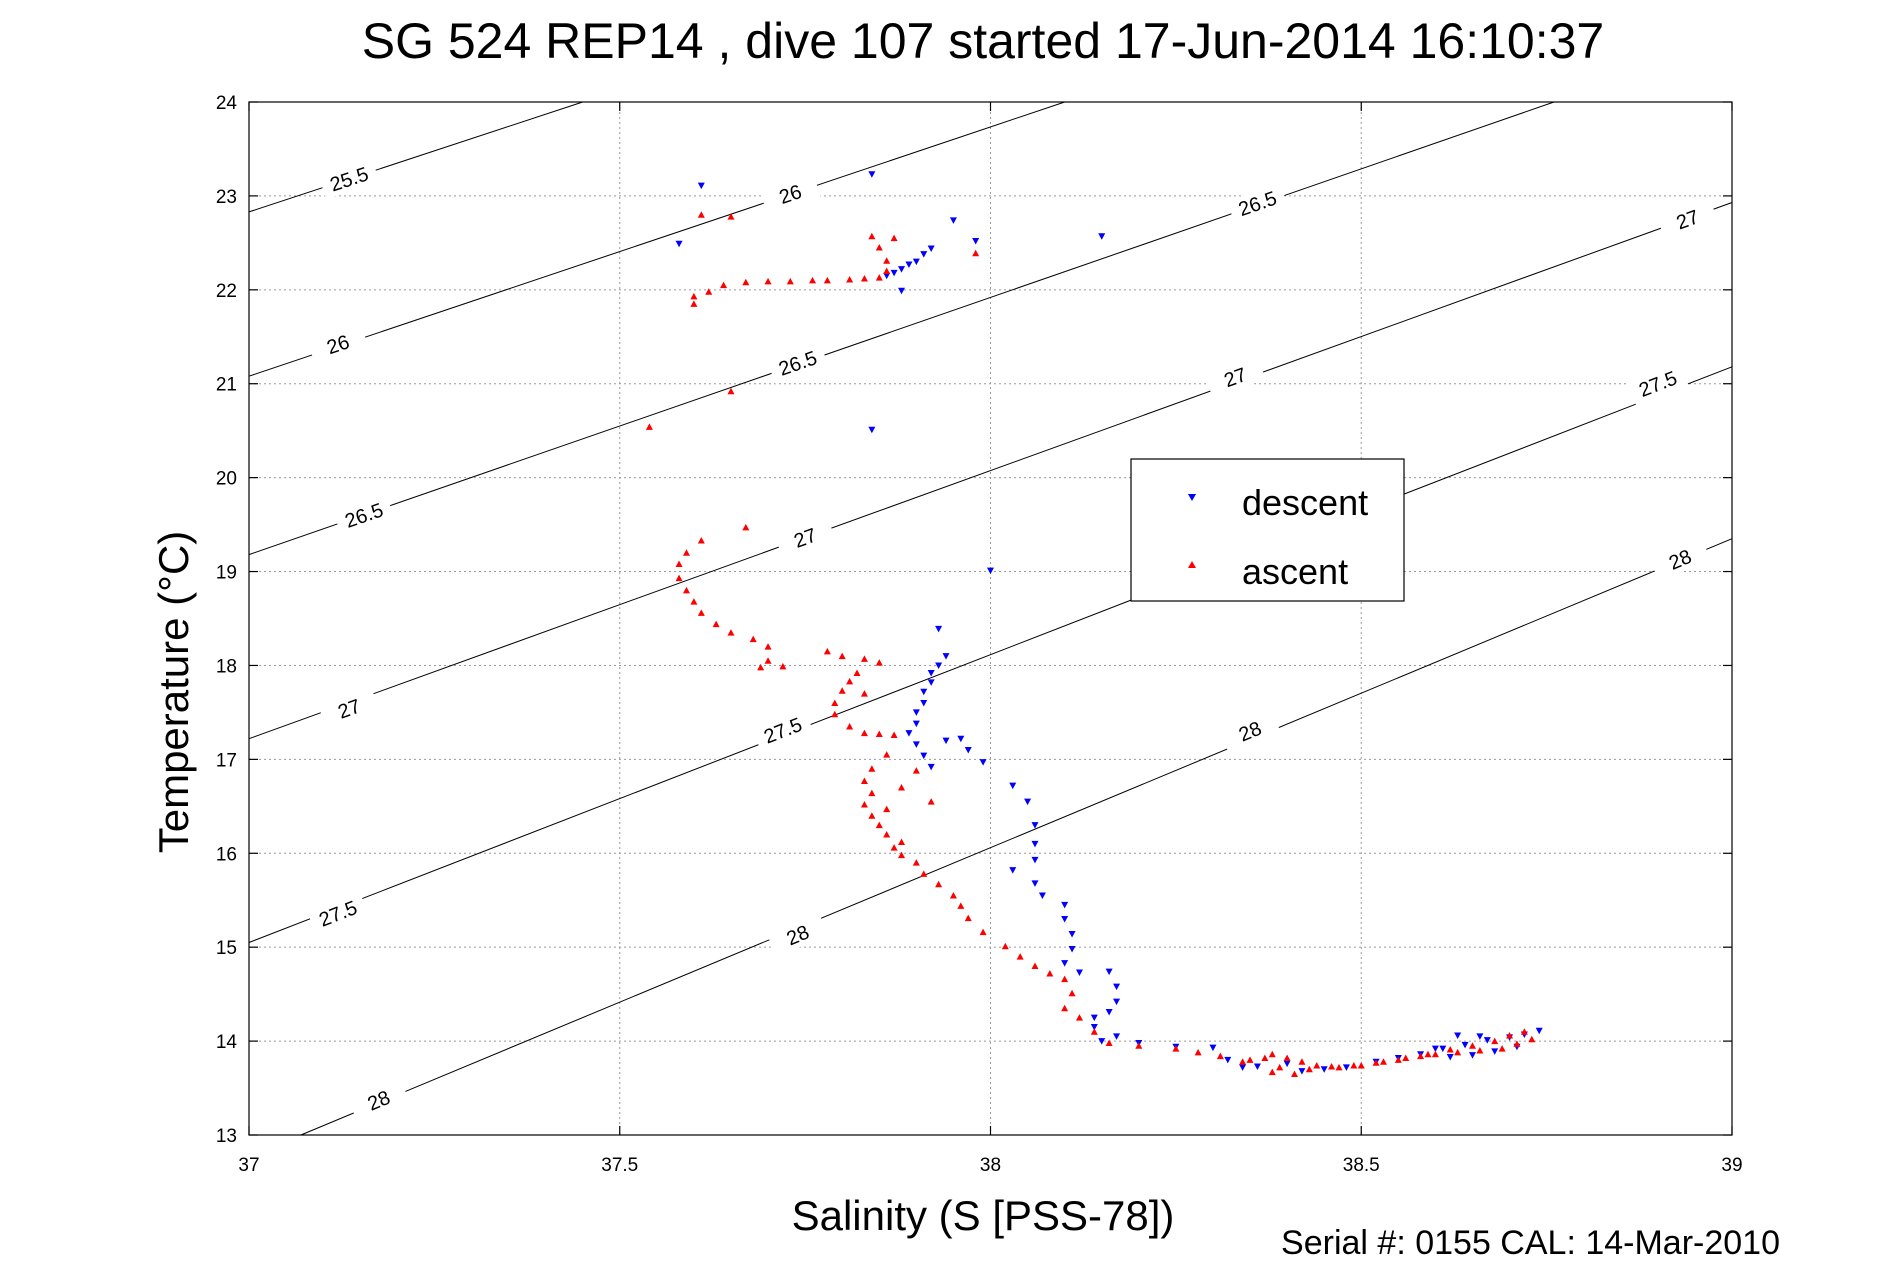 Image resolution: width=1891 pixels, height=1262 pixels. I want to click on x-tick-label: 38.5, so click(1361, 1165).